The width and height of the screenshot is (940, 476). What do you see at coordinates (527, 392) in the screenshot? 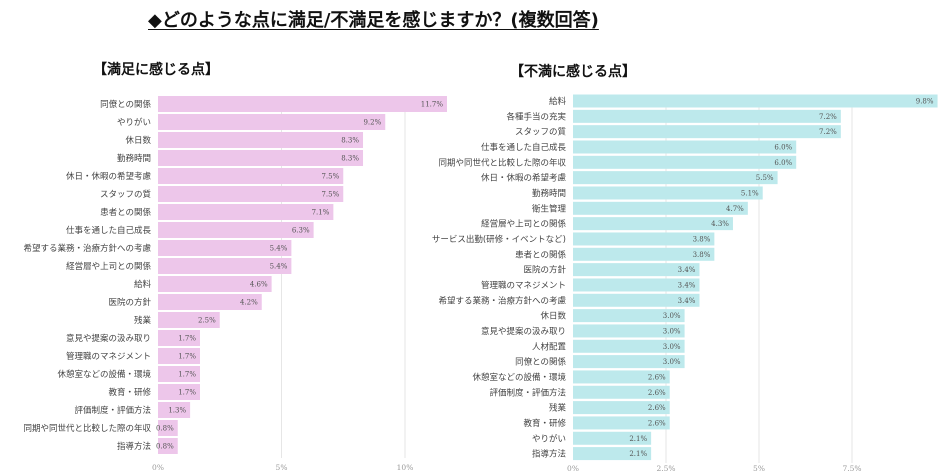
I see `category-label: 評価制度・評価方法` at bounding box center [527, 392].